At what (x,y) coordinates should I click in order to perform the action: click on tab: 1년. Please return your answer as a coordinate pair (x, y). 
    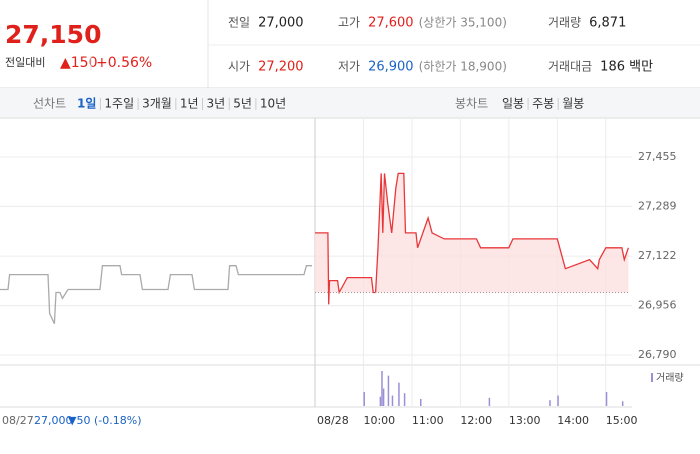
    Looking at the image, I should click on (189, 104).